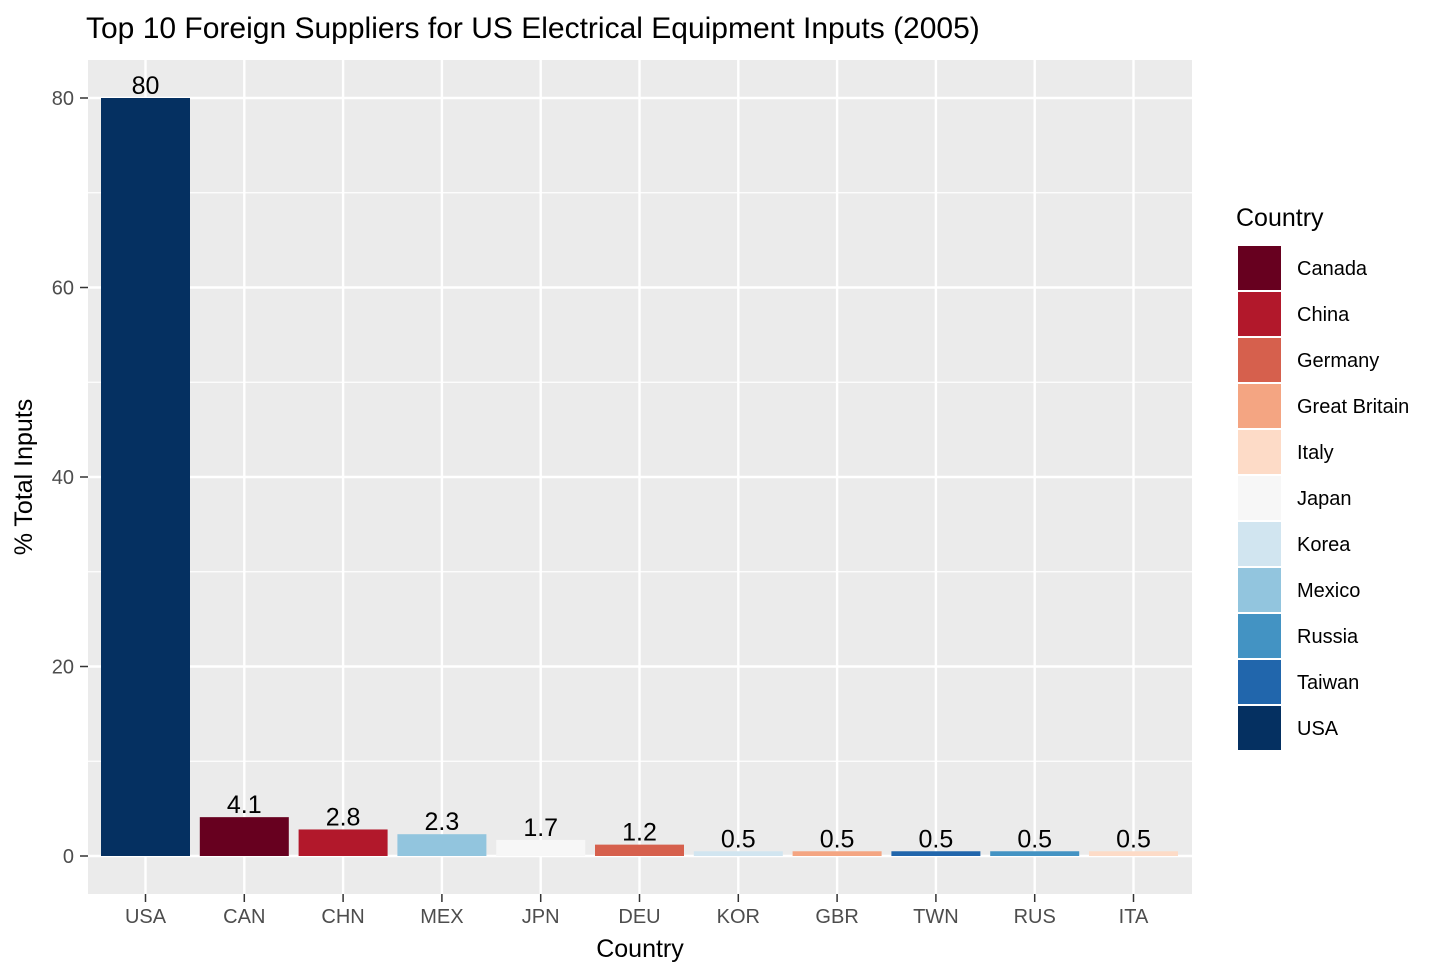 This screenshot has width=1454, height=979. I want to click on legend-swatch-germany, so click(1259, 360).